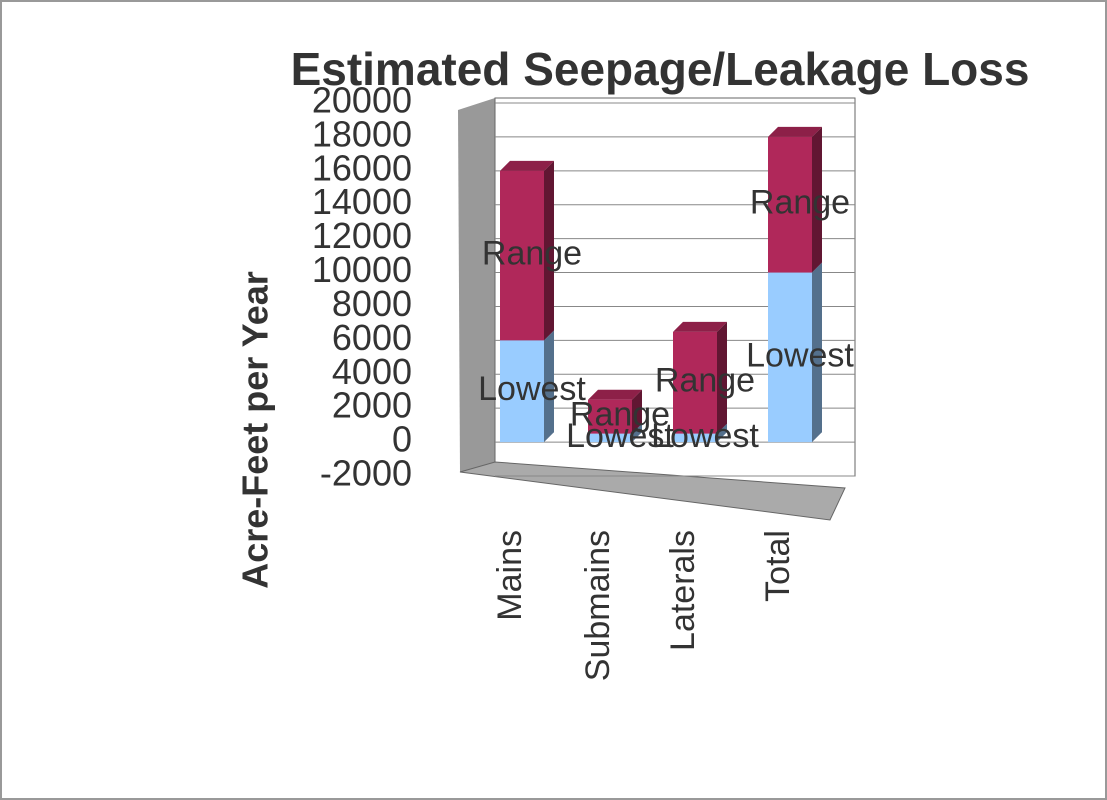 The height and width of the screenshot is (800, 1107). I want to click on y-tick-label: 0, so click(402, 439).